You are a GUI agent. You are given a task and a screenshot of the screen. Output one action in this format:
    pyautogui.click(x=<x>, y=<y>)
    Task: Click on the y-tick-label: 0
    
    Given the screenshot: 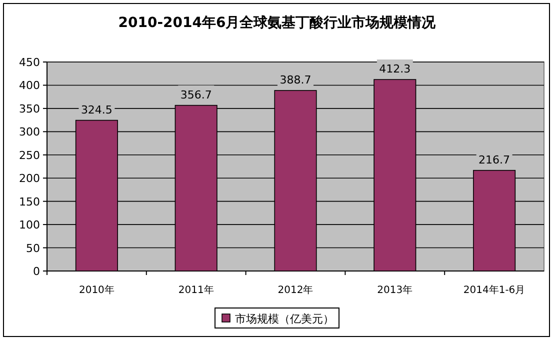 What is the action you would take?
    pyautogui.click(x=36, y=271)
    